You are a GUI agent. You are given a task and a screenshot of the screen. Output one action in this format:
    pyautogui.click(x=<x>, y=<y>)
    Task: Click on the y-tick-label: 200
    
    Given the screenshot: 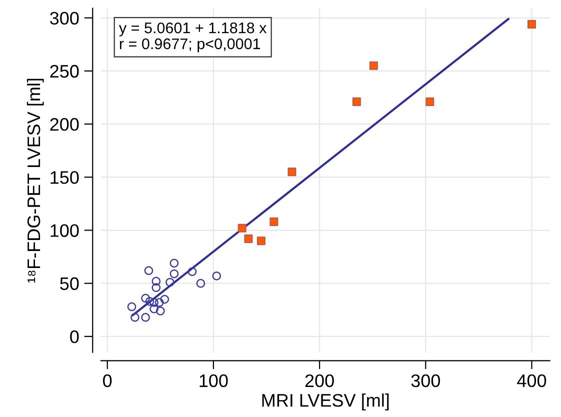 What is the action you would take?
    pyautogui.click(x=64, y=124)
    